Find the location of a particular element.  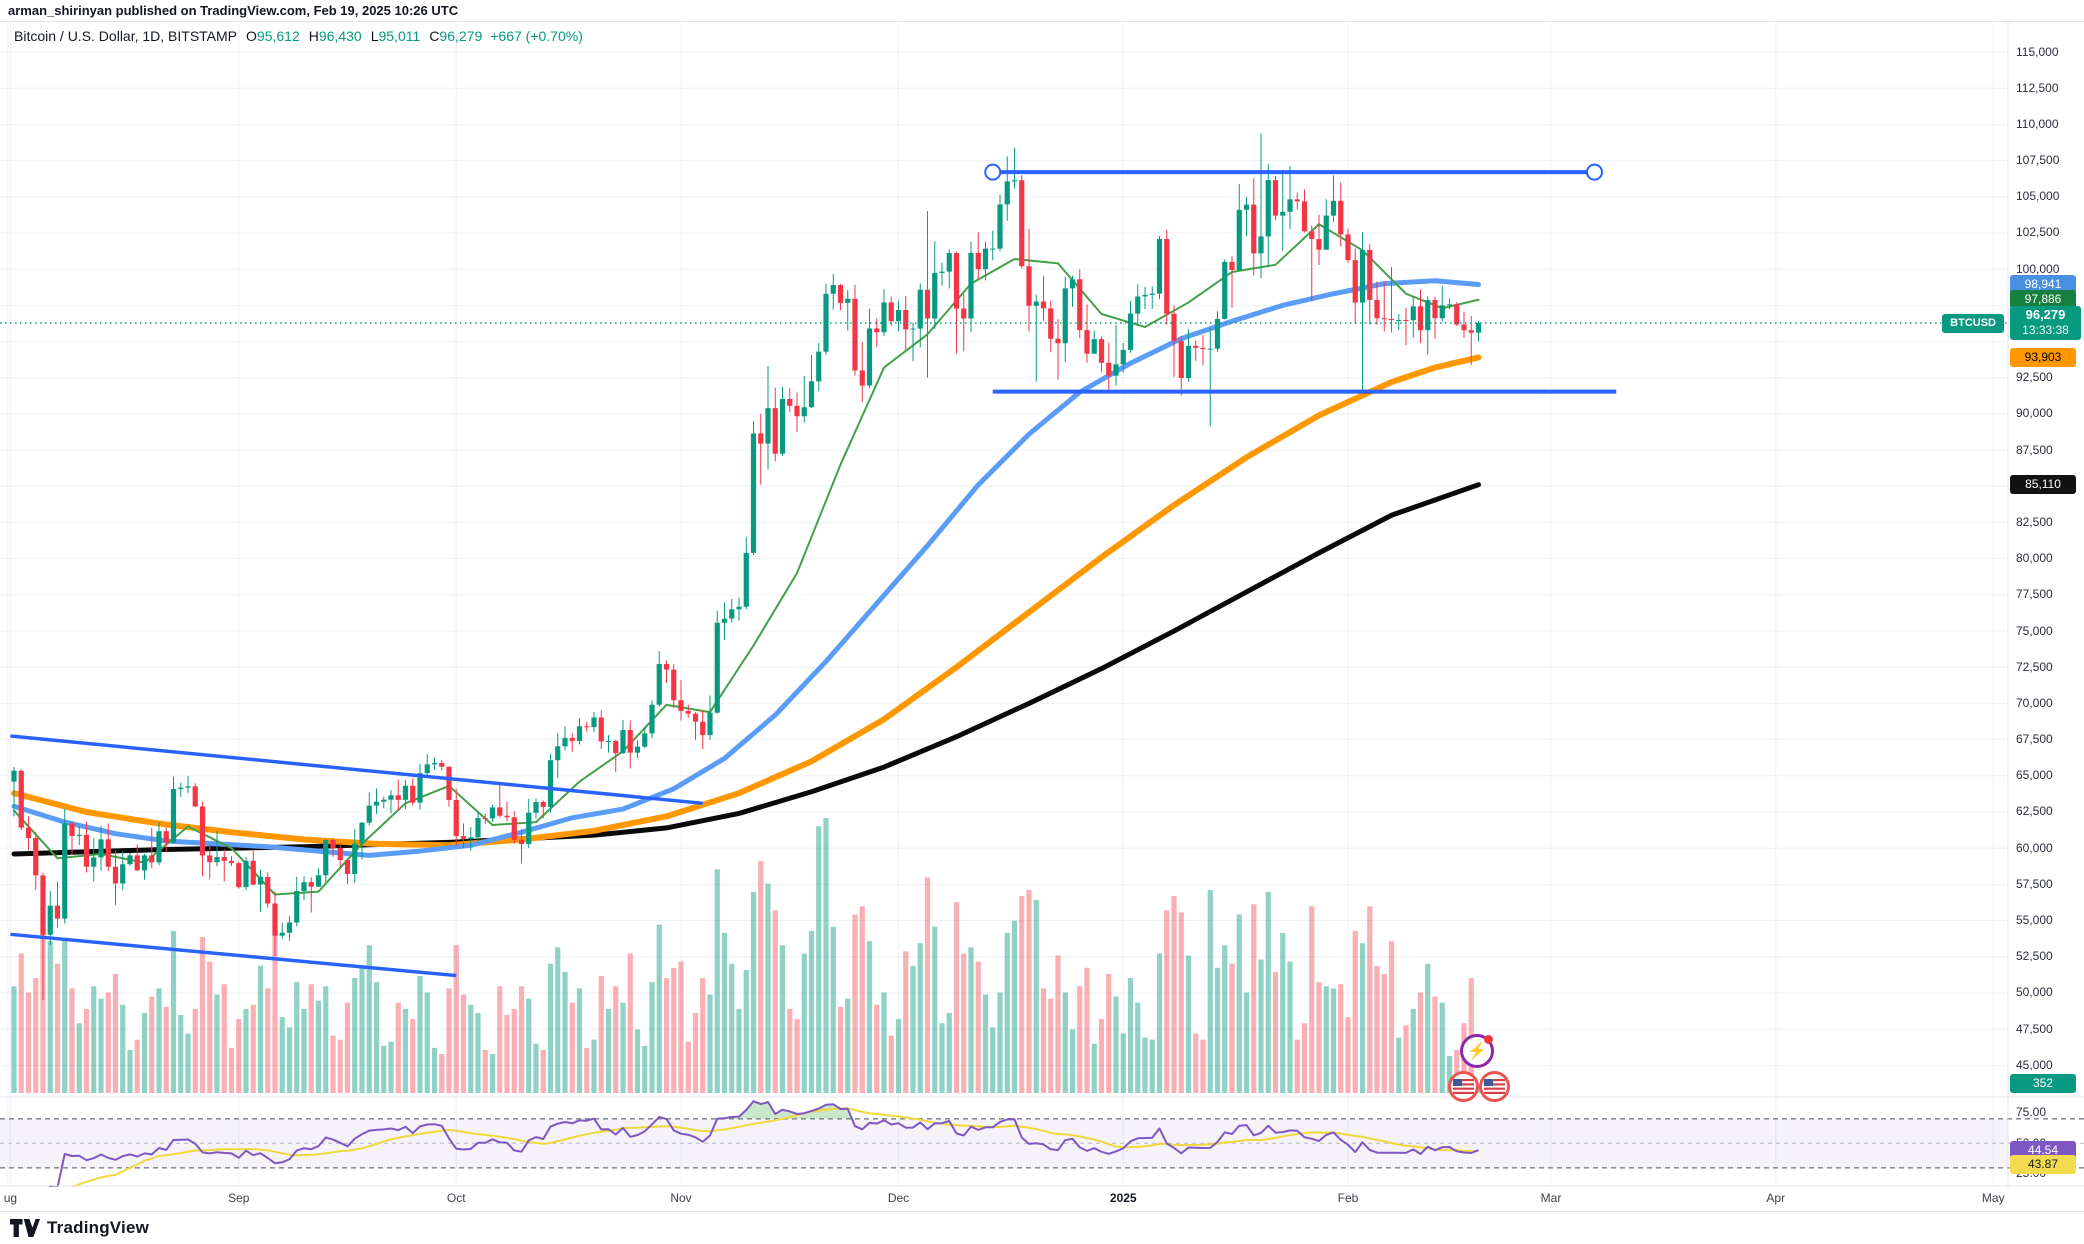

price-axis-label: 62,500 is located at coordinates (2034, 811).